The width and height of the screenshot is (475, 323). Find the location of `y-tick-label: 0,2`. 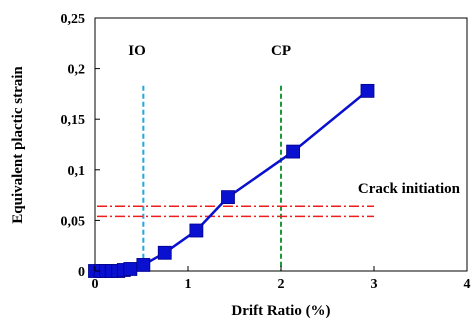

y-tick-label: 0,2 is located at coordinates (77, 70).